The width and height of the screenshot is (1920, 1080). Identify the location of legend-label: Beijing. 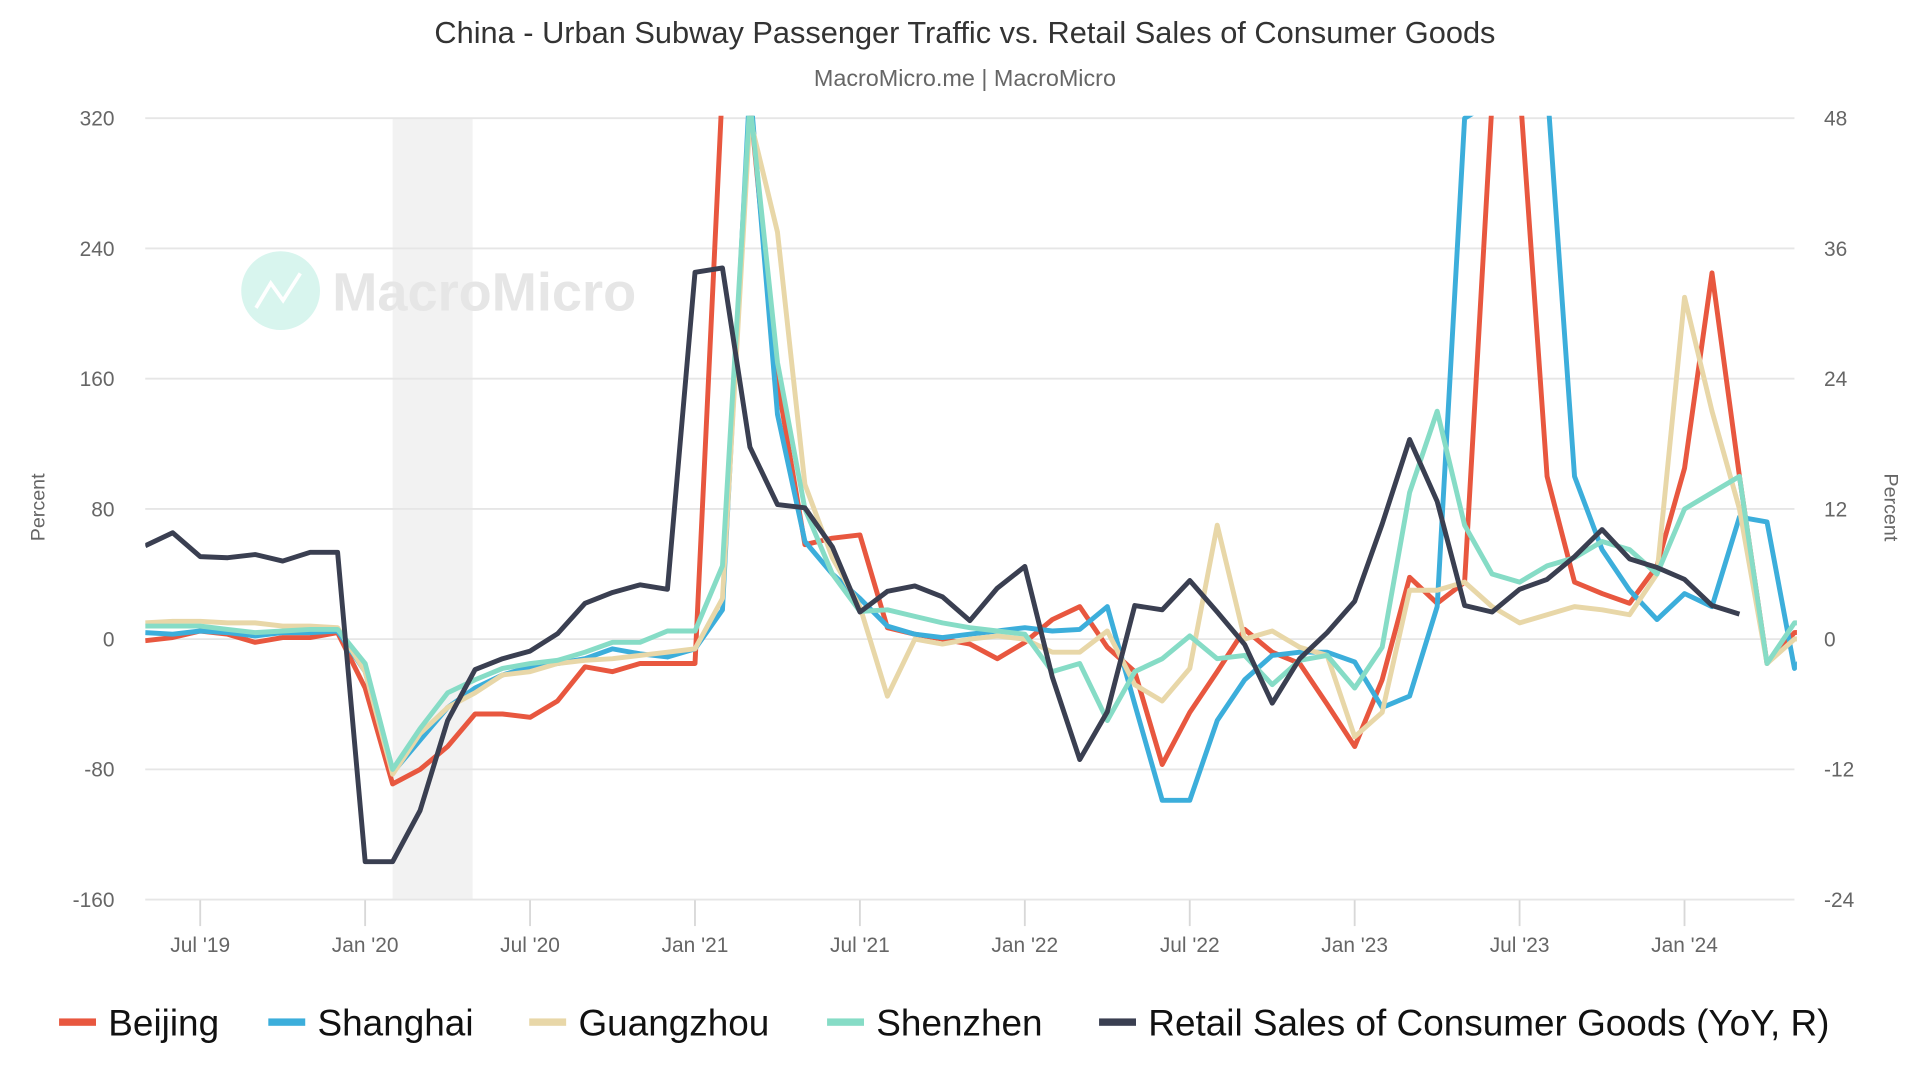
(163, 1023).